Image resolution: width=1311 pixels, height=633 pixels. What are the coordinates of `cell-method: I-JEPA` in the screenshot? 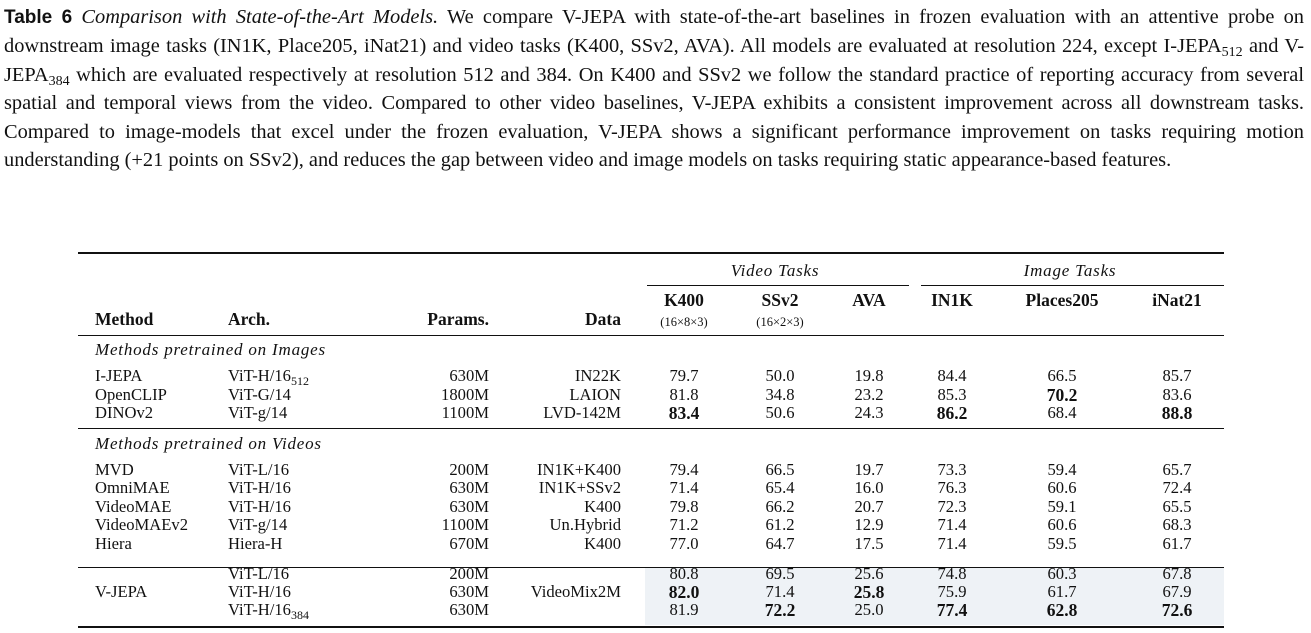 It's located at (119, 375).